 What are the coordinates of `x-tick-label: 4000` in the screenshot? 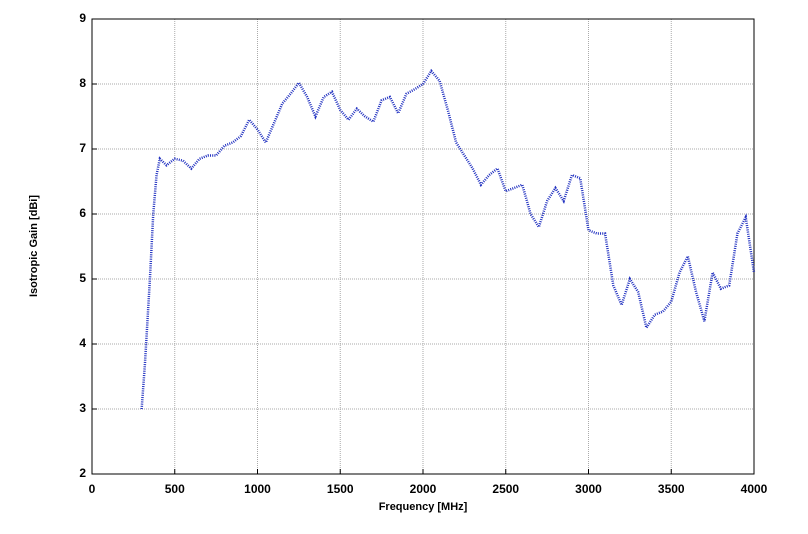 It's located at (754, 489).